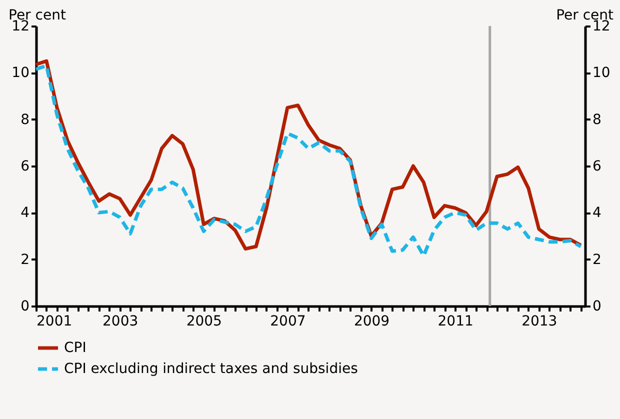  What do you see at coordinates (540, 322) in the screenshot?
I see `x-tick-label: 2013` at bounding box center [540, 322].